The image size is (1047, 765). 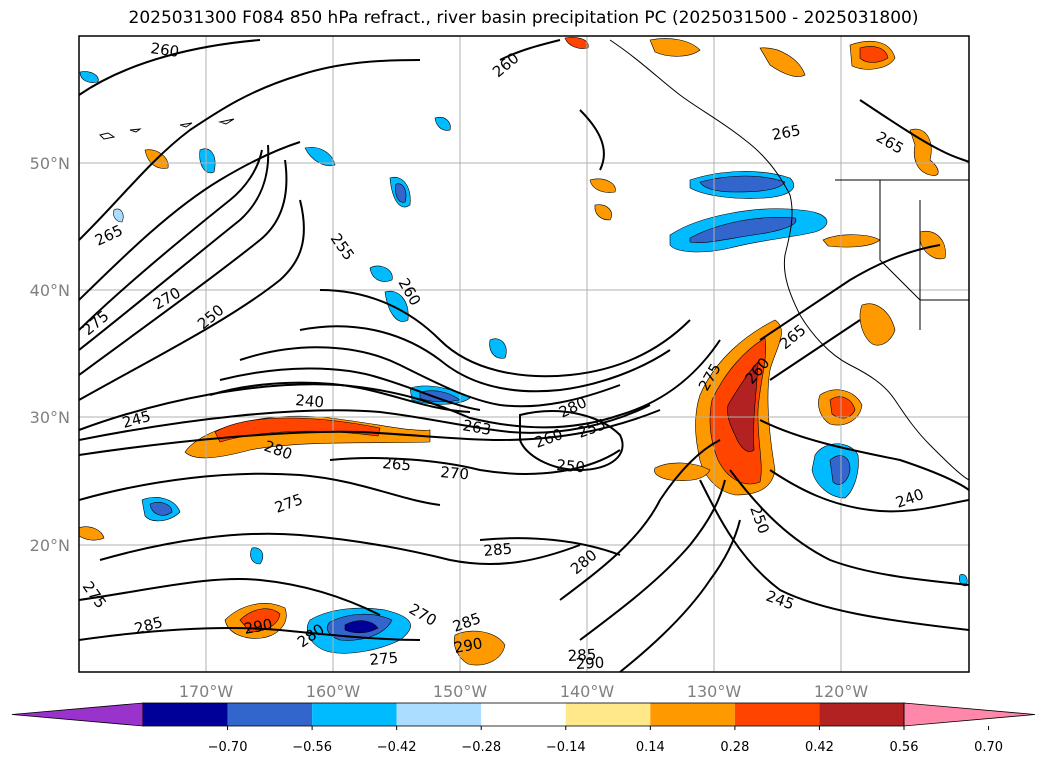 I want to click on contour-label: 270, so click(x=455, y=473).